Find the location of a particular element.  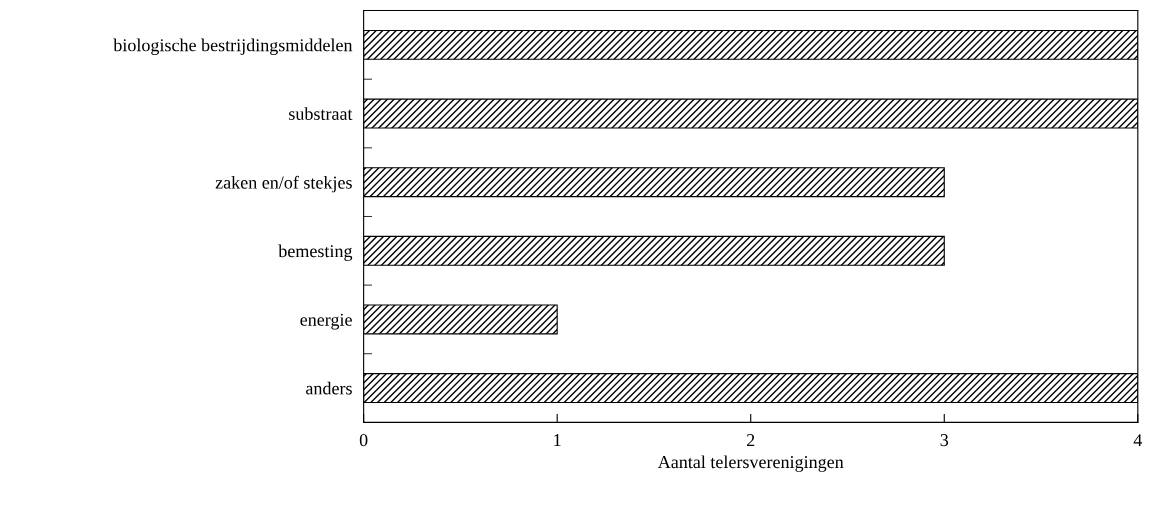

x-tick-label: 3 is located at coordinates (944, 440).